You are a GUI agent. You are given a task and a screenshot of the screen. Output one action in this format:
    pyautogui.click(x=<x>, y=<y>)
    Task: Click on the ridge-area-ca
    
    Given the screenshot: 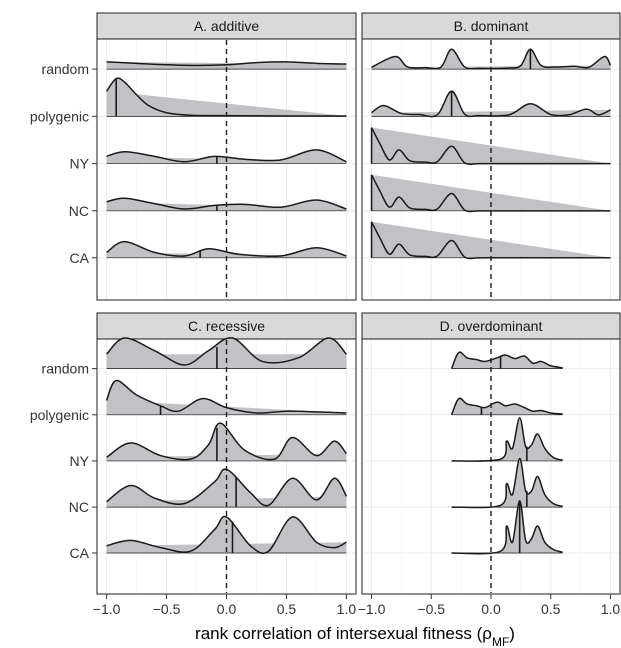 What is the action you would take?
    pyautogui.click(x=491, y=240)
    